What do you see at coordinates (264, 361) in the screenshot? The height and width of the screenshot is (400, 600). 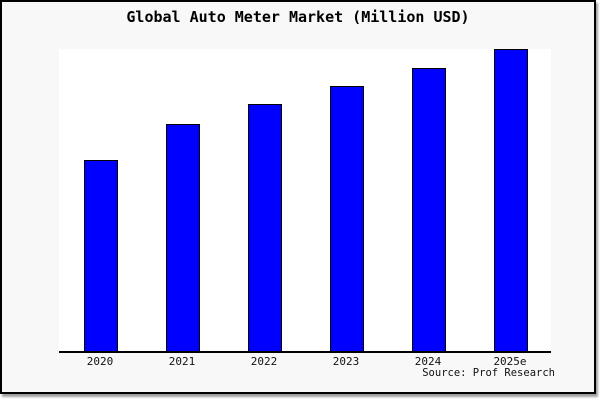 I see `x-tick-label-2022: 2022` at bounding box center [264, 361].